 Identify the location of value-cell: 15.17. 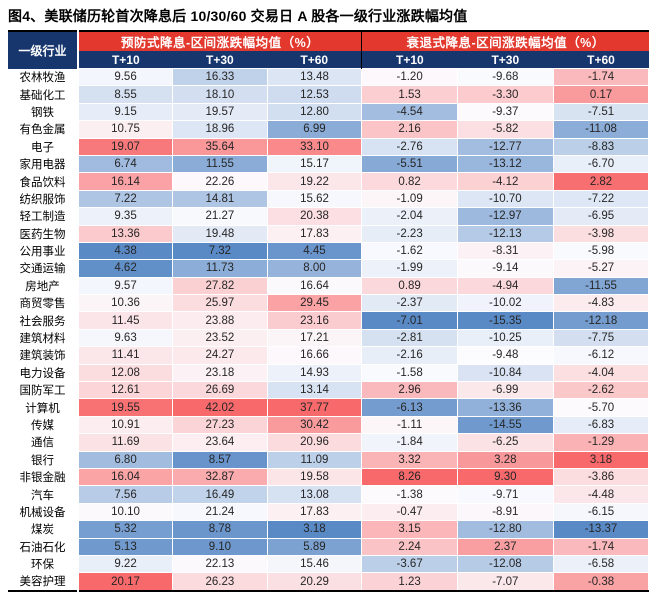
(314, 164).